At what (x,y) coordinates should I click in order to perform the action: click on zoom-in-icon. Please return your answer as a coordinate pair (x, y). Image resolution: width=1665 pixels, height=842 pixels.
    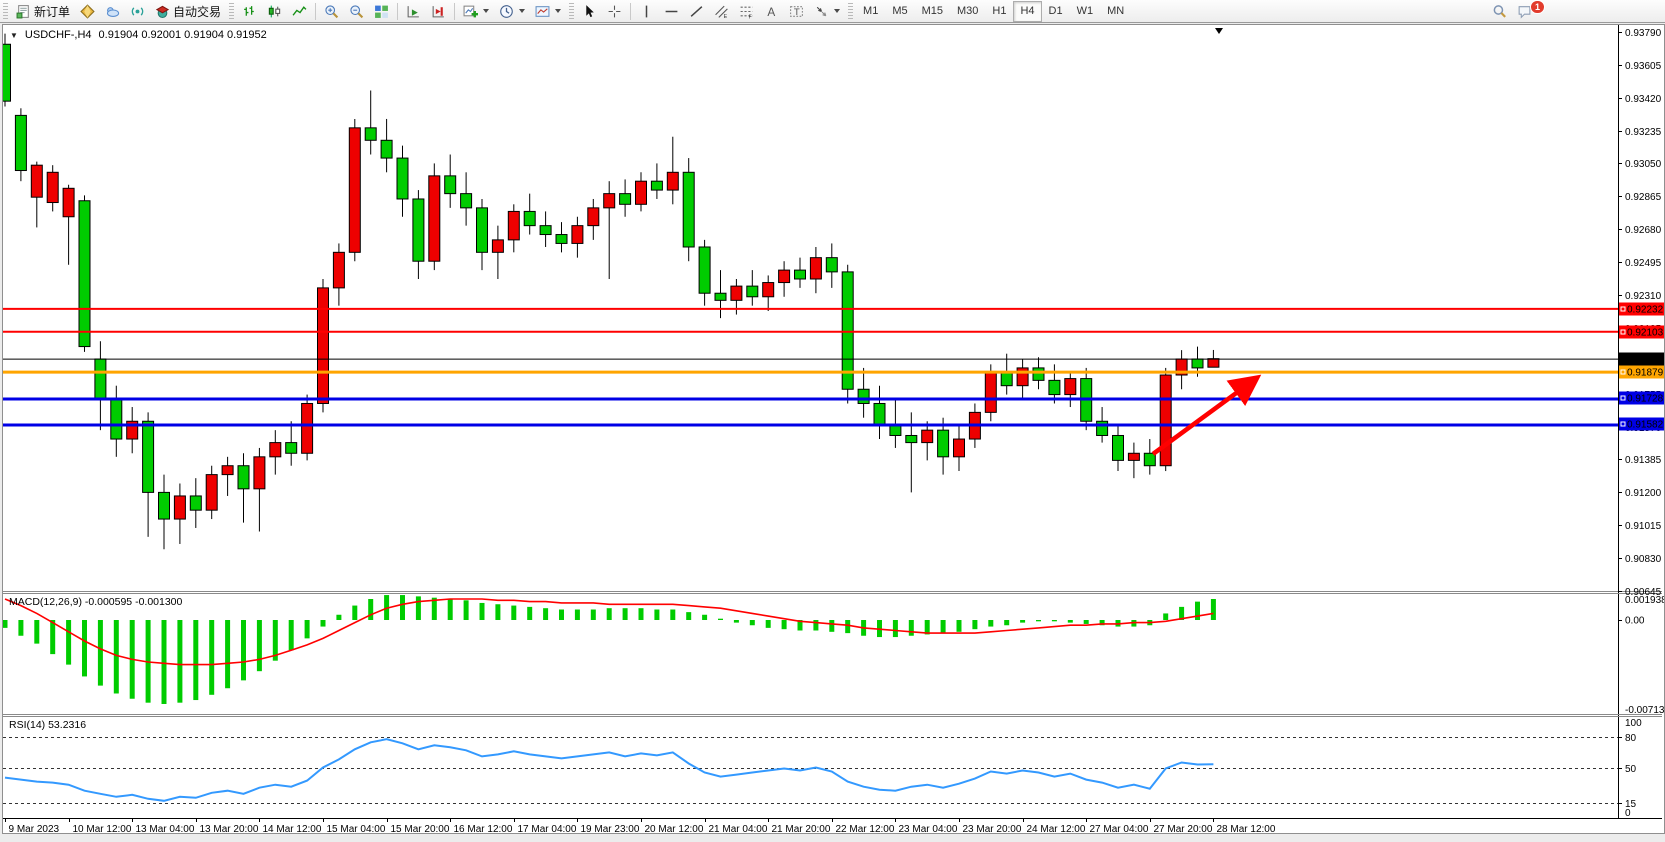
    Looking at the image, I should click on (332, 11).